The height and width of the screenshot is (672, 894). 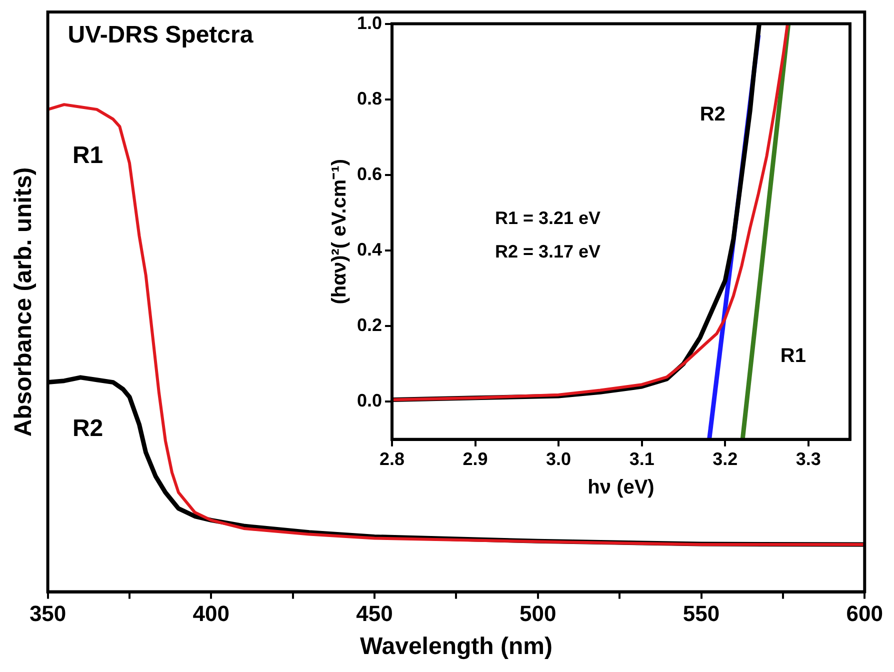 I want to click on annotation: R2 = 3.17 eV, so click(x=547, y=251).